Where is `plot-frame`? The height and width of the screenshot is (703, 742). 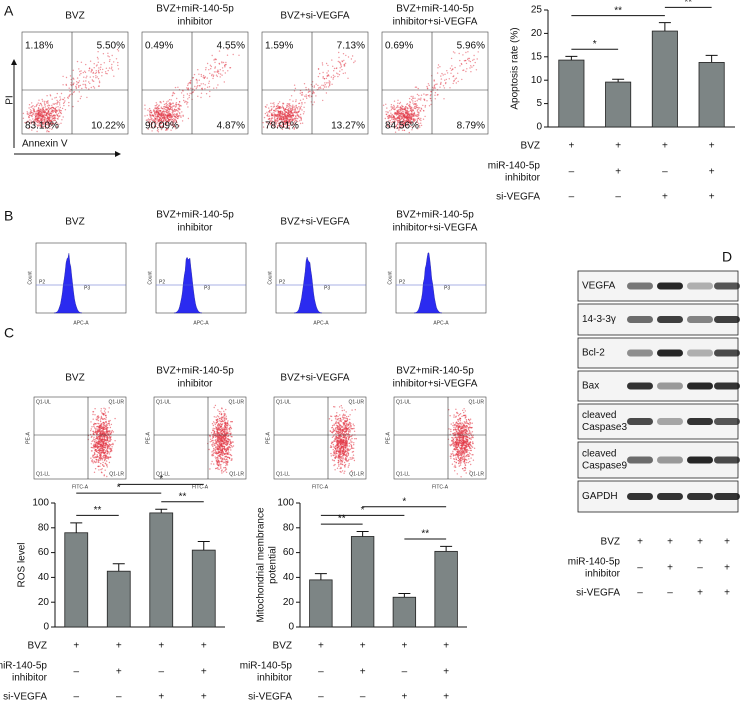 plot-frame is located at coordinates (75, 83).